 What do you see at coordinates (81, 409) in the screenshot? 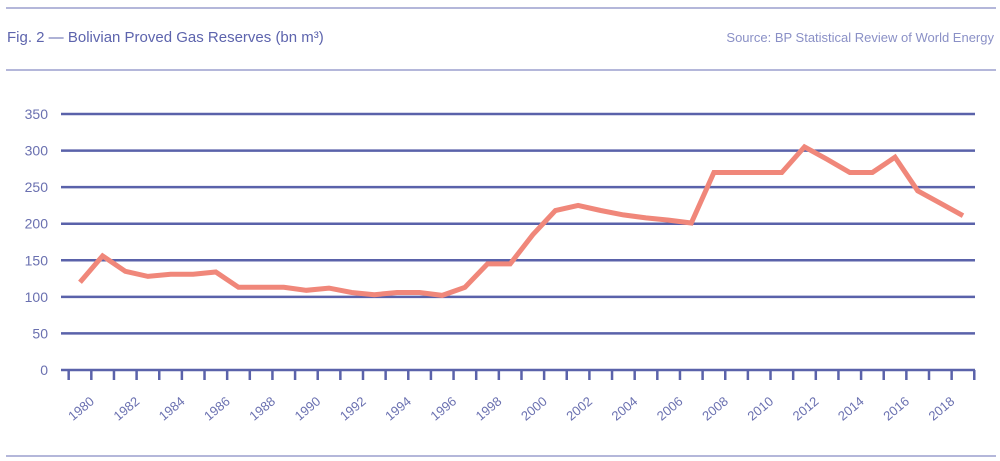
I see `x-tick-label: 1980` at bounding box center [81, 409].